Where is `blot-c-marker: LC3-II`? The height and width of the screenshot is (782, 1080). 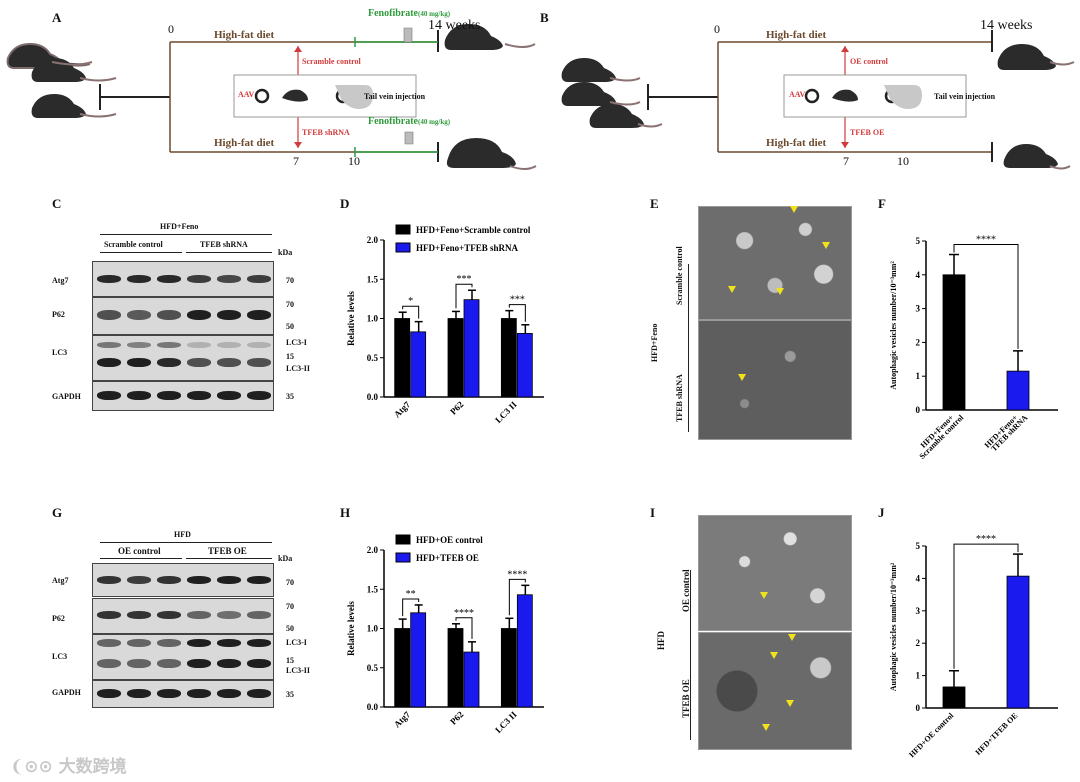
blot-c-marker: LC3-II is located at coordinates (298, 368).